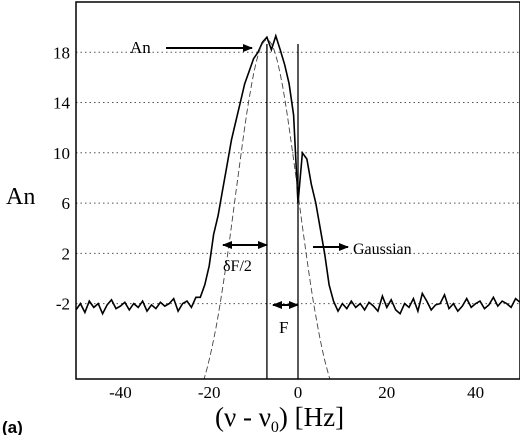 This screenshot has width=520, height=435. What do you see at coordinates (120, 392) in the screenshot?
I see `x-tick-label: -40` at bounding box center [120, 392].